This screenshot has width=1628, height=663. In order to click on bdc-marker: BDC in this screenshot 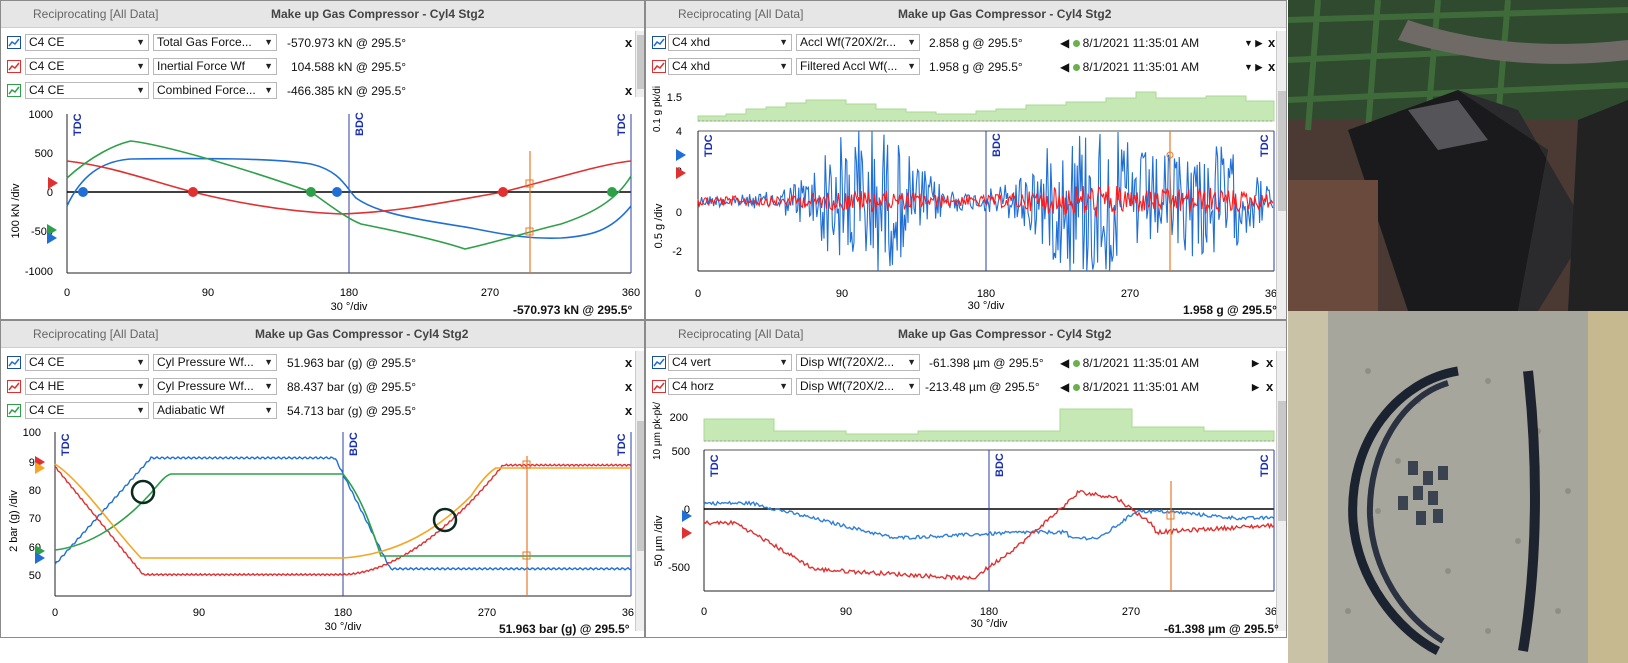, I will do `click(1000, 465)`.